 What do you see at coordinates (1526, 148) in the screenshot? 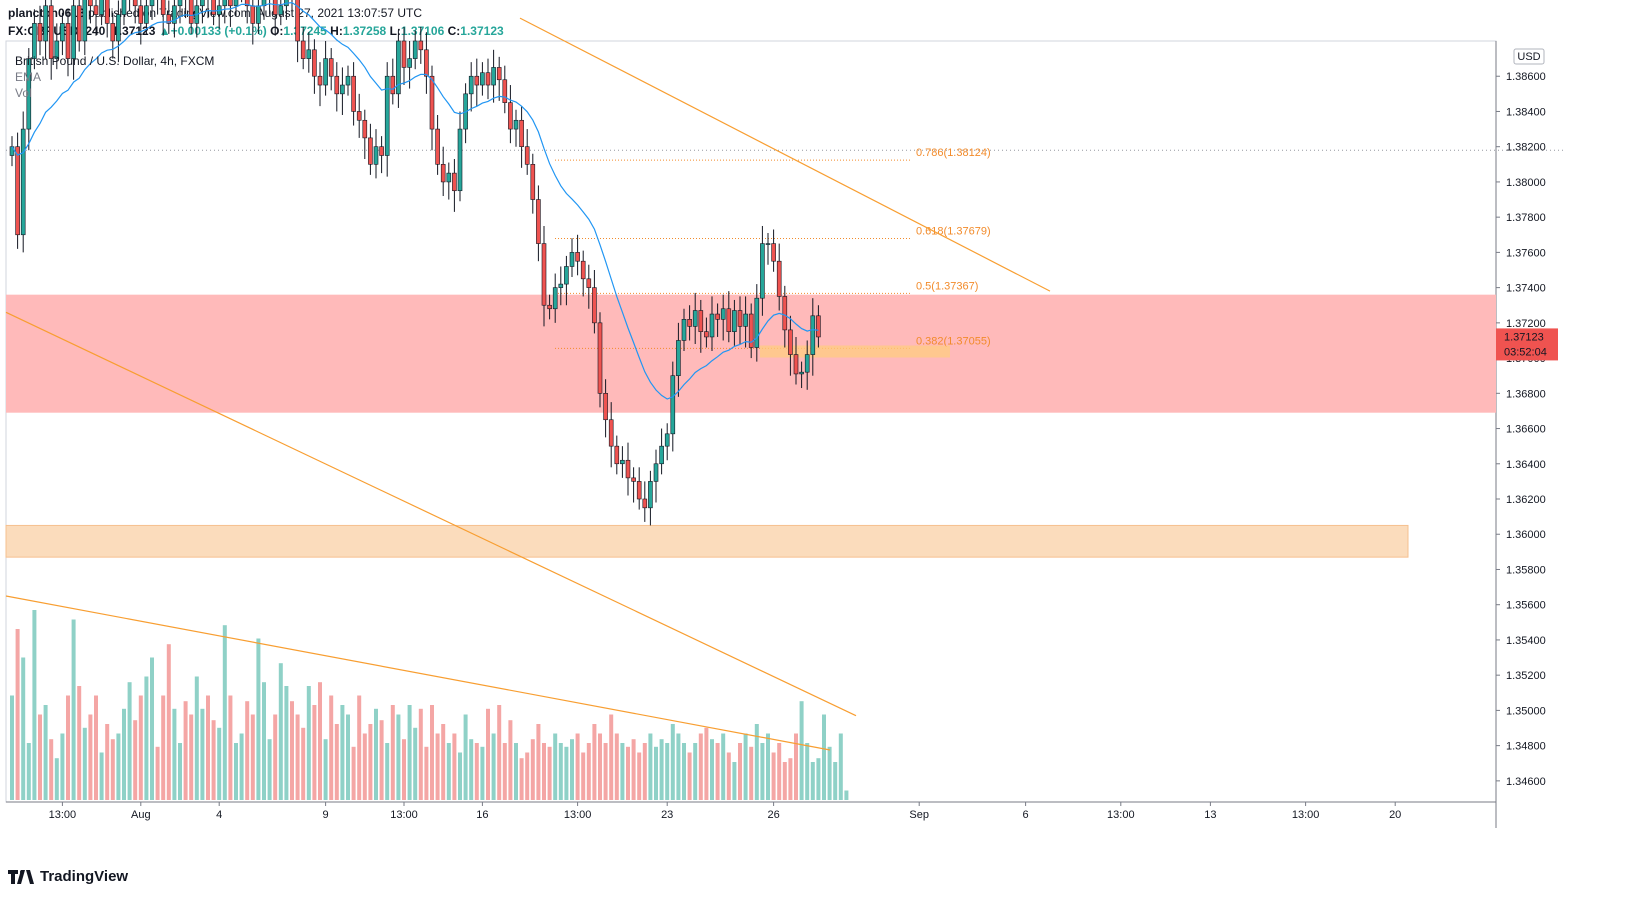
I see `price-tick-label: 1.38200` at bounding box center [1526, 148].